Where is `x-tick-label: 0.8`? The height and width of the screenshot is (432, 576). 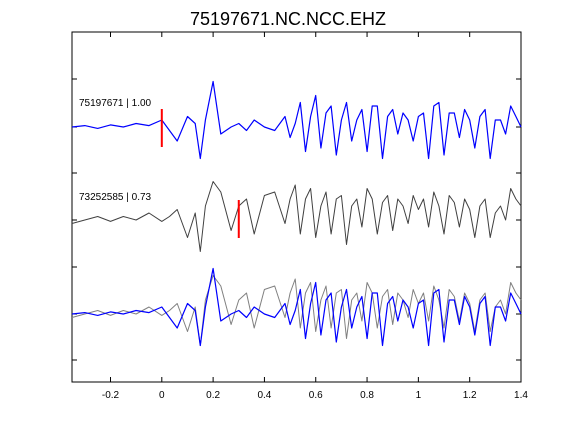
x-tick-label: 0.8 is located at coordinates (367, 395).